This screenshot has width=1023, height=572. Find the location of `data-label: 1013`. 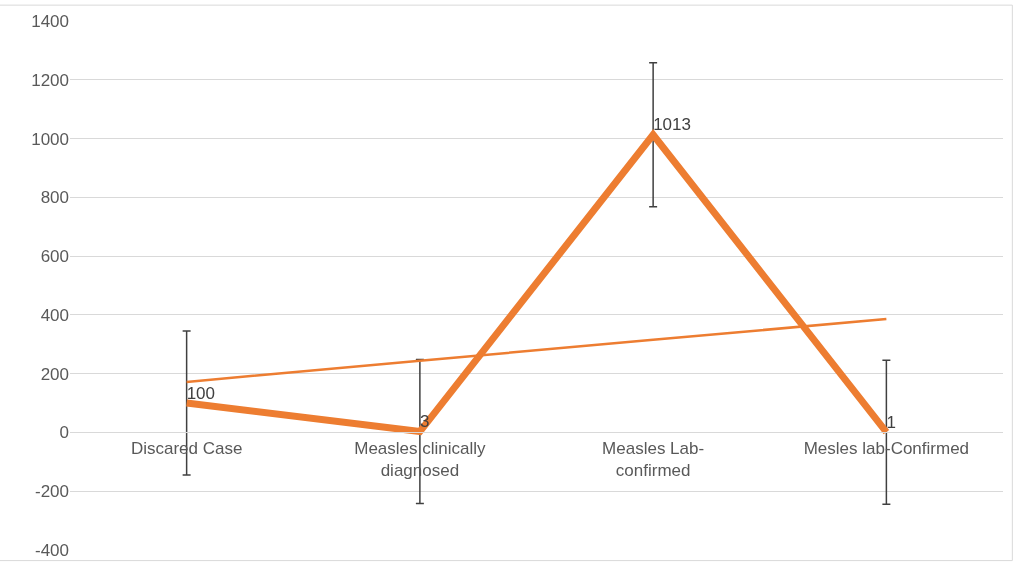

data-label: 1013 is located at coordinates (672, 125).